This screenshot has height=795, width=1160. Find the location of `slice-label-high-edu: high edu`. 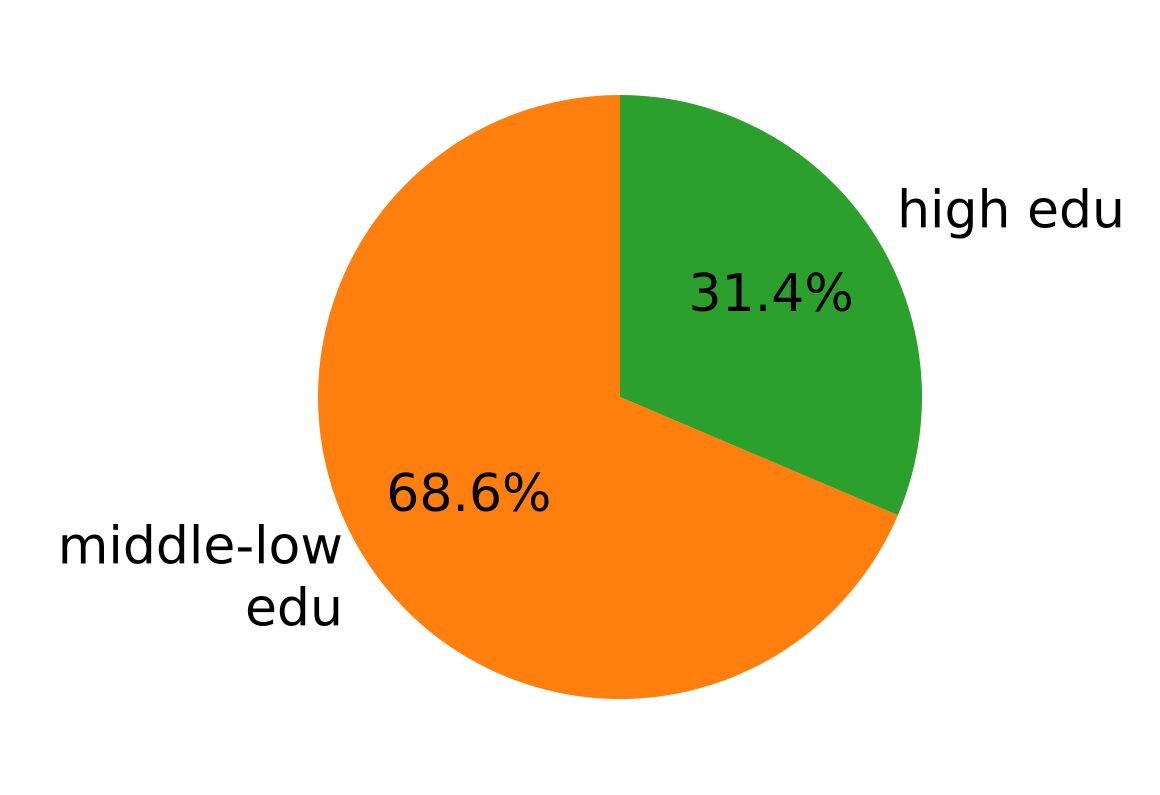

slice-label-high-edu: high edu is located at coordinates (1011, 211).